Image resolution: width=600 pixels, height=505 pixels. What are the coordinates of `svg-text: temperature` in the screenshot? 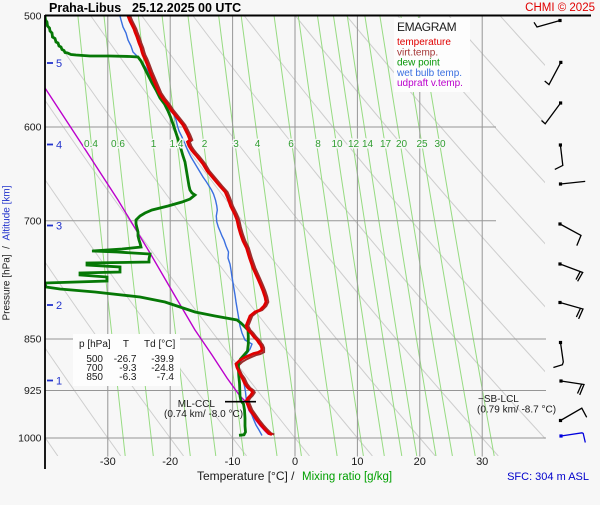 It's located at (424, 42).